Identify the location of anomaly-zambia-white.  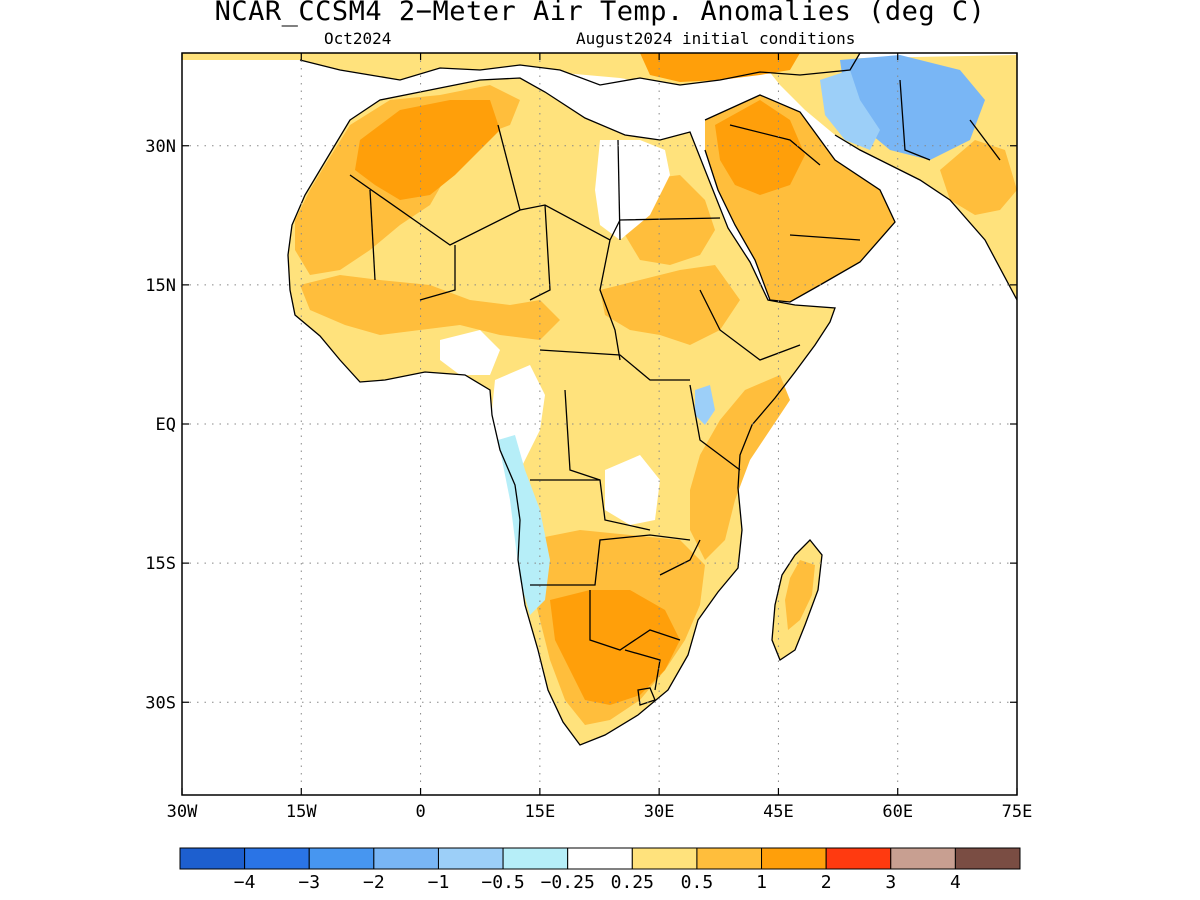
(632, 490).